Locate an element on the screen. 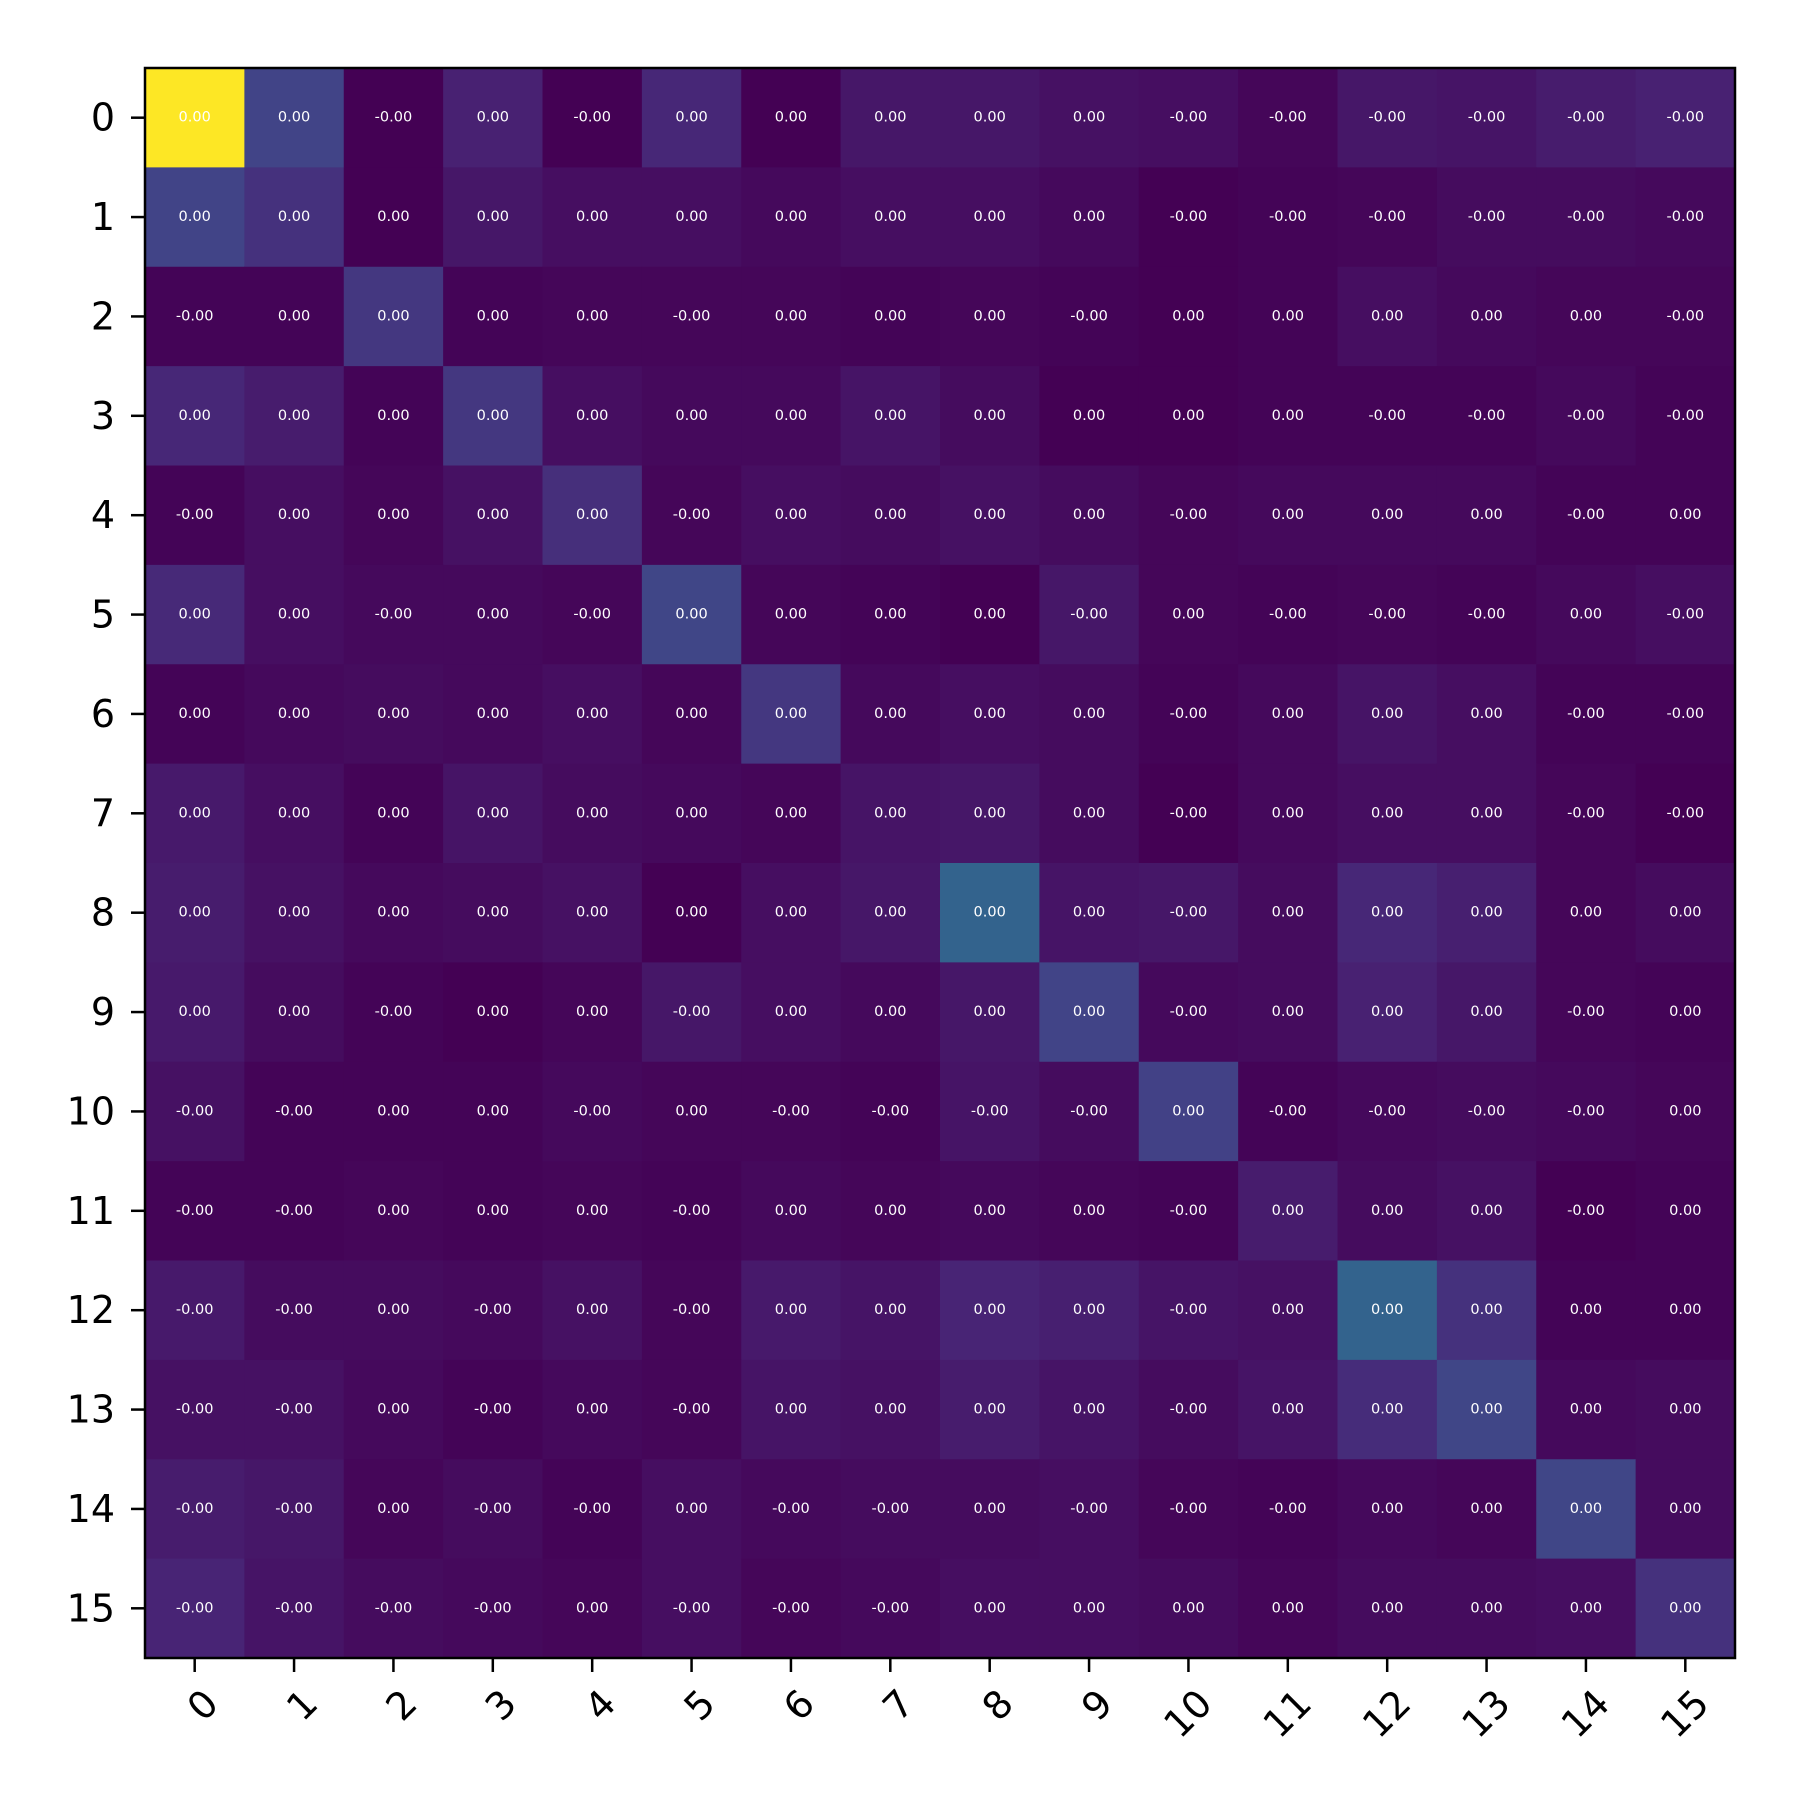 This screenshot has width=1800, height=1805. heatmap-cell-r10-c2 is located at coordinates (393, 1111).